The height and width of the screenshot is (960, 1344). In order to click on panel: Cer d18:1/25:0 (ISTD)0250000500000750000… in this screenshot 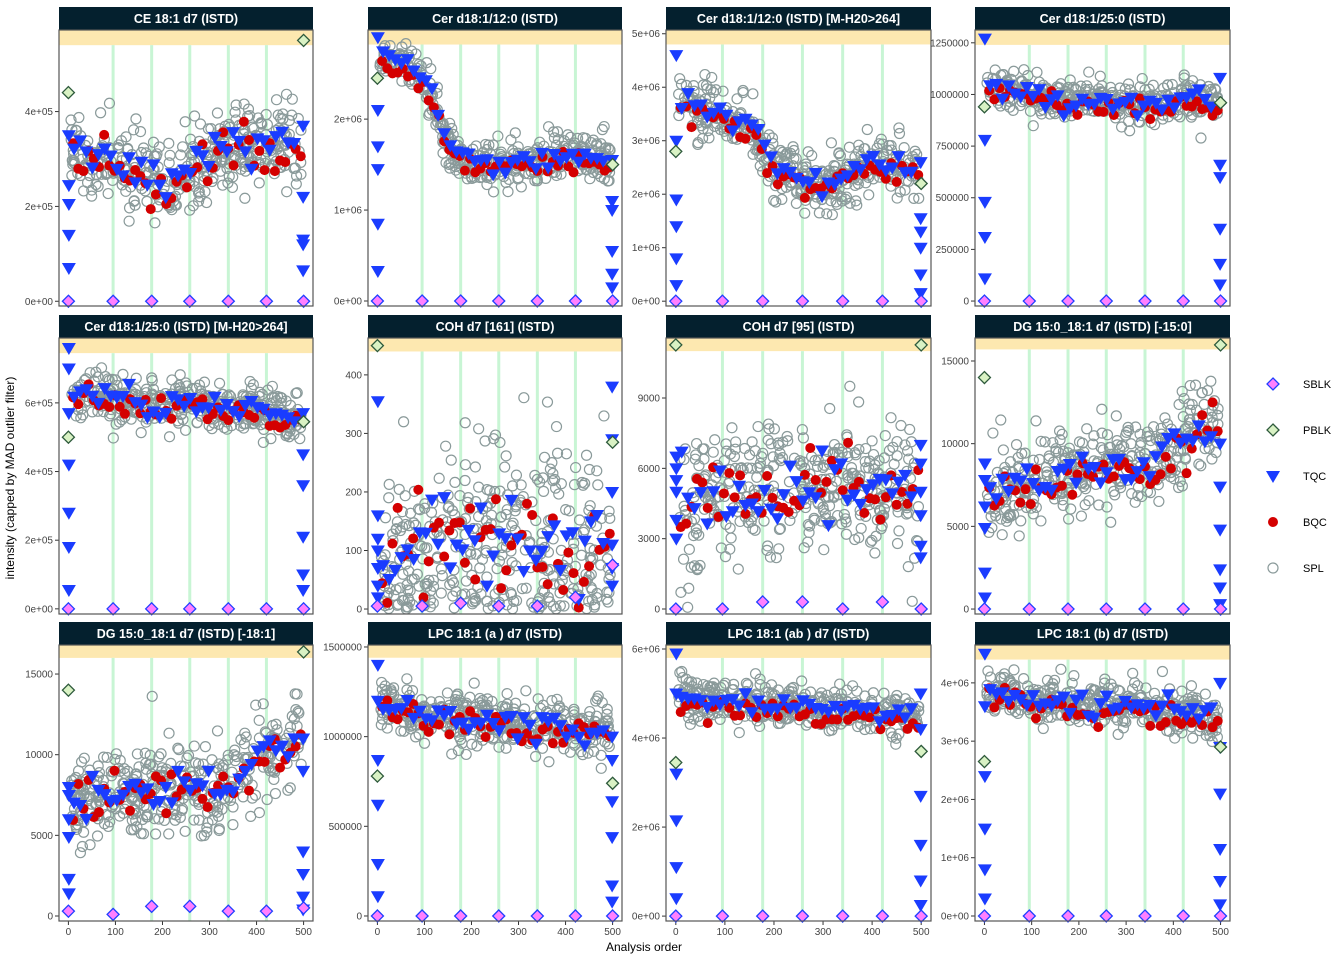, I will do `click(1080, 157)`.